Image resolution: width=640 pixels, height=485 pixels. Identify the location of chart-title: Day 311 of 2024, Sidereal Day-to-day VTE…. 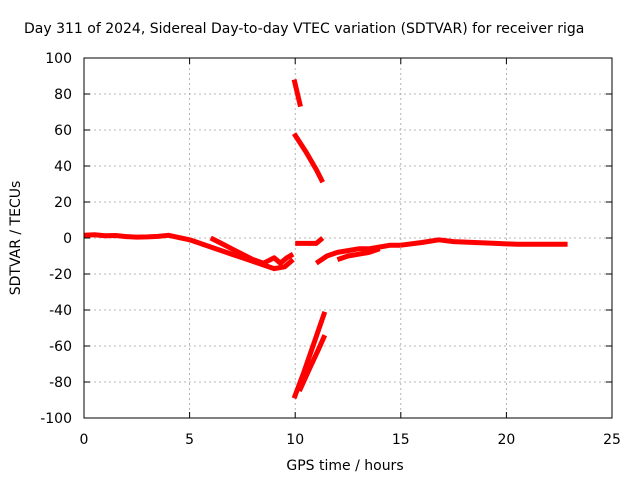
(304, 29).